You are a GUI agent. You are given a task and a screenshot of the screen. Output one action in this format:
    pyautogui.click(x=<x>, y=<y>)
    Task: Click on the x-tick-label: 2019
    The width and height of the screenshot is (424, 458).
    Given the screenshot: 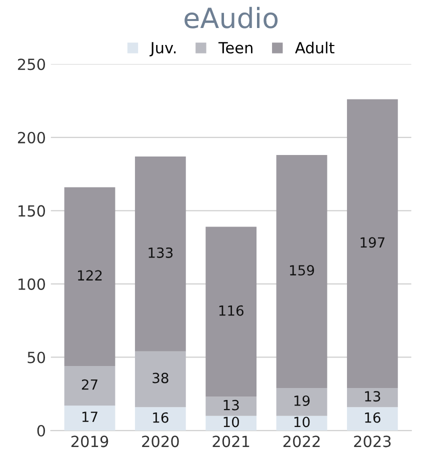 What is the action you would take?
    pyautogui.click(x=89, y=442)
    